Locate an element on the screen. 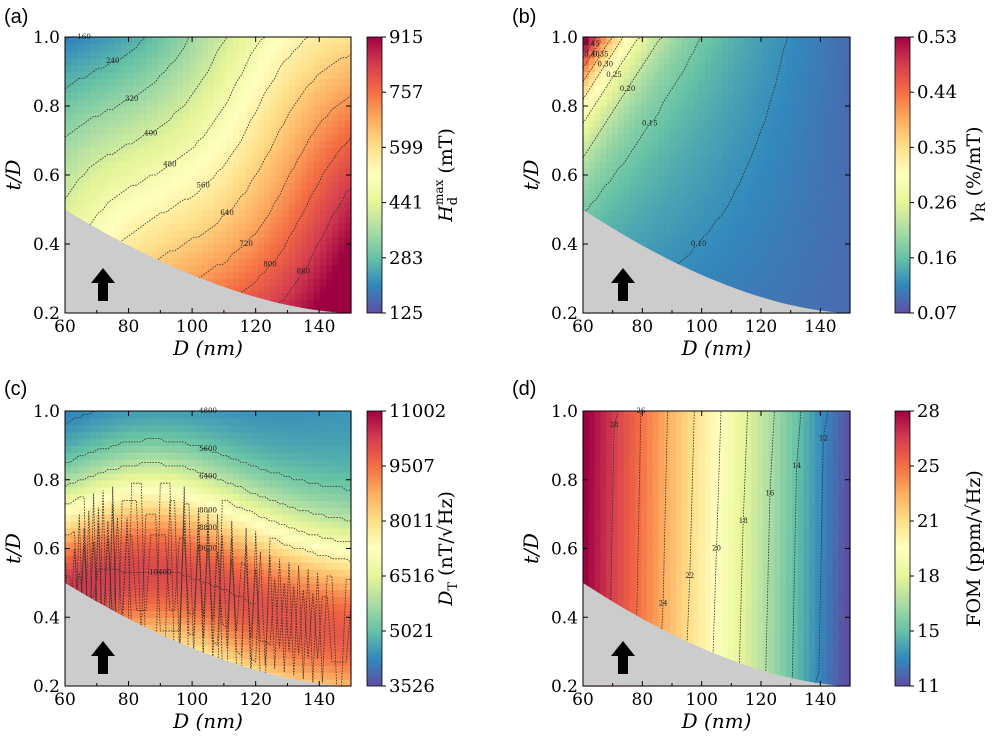 The image size is (997, 747). contour-line is located at coordinates (131, 87).